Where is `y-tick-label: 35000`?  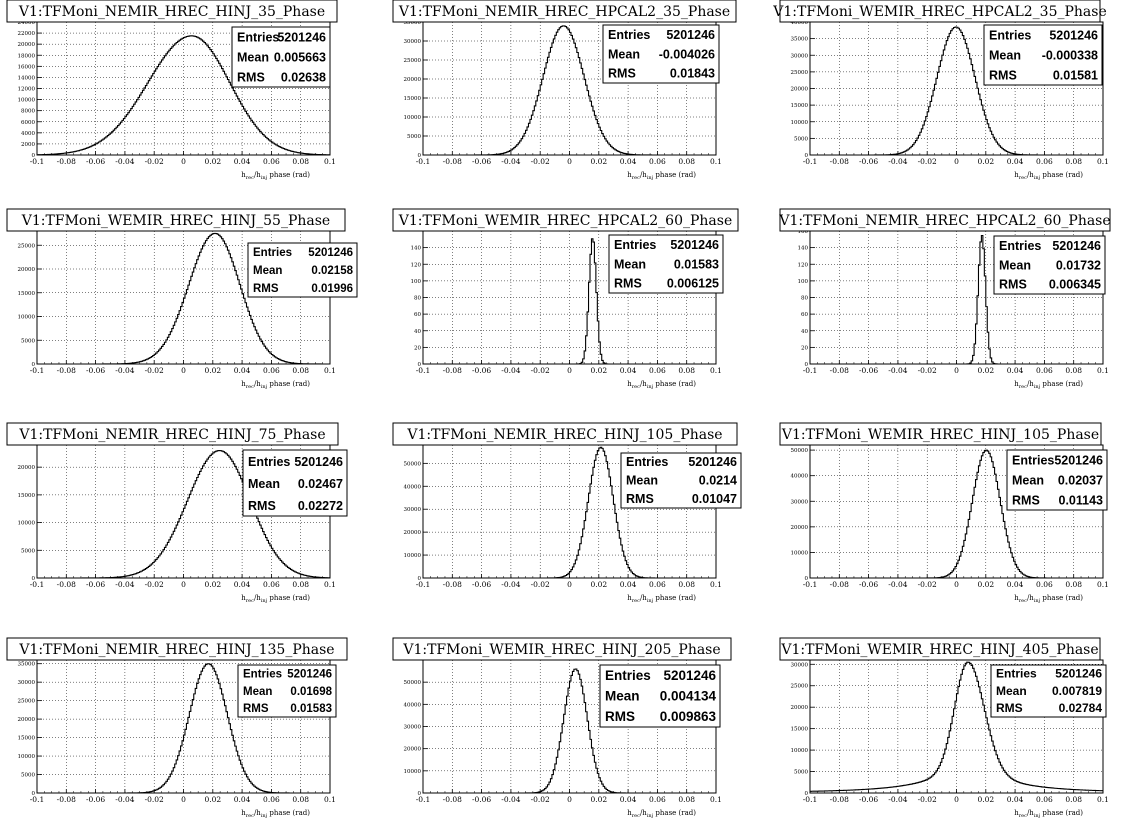
y-tick-label: 35000 is located at coordinates (800, 40).